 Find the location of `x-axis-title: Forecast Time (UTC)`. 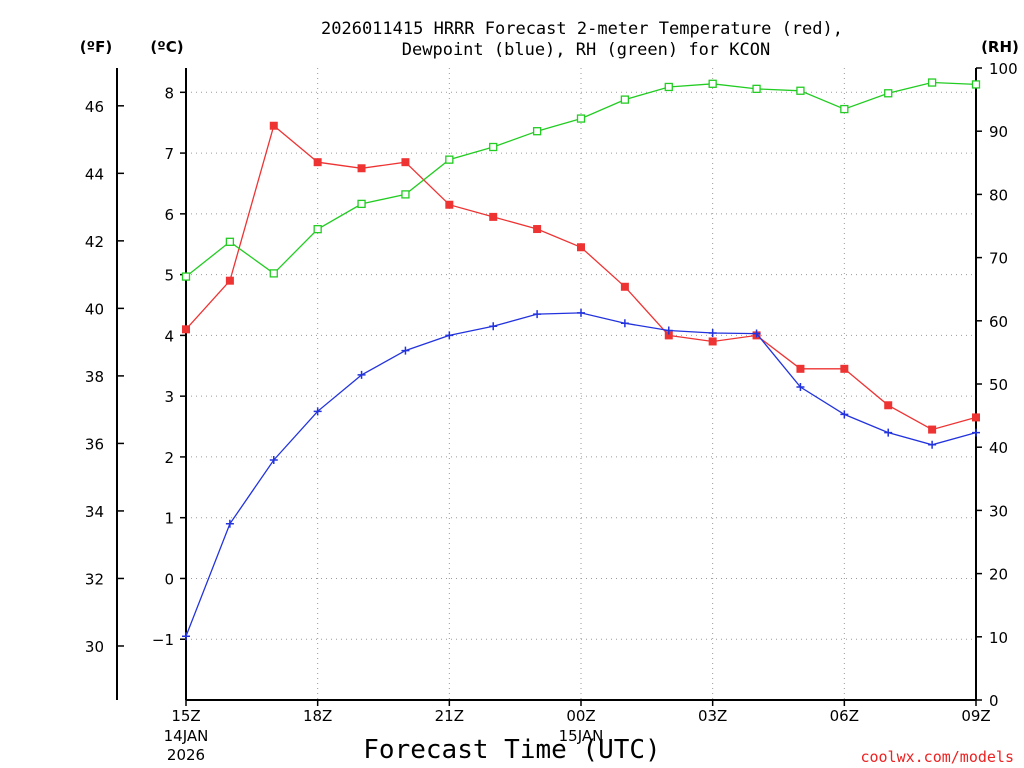

x-axis-title: Forecast Time (UTC) is located at coordinates (511, 750).